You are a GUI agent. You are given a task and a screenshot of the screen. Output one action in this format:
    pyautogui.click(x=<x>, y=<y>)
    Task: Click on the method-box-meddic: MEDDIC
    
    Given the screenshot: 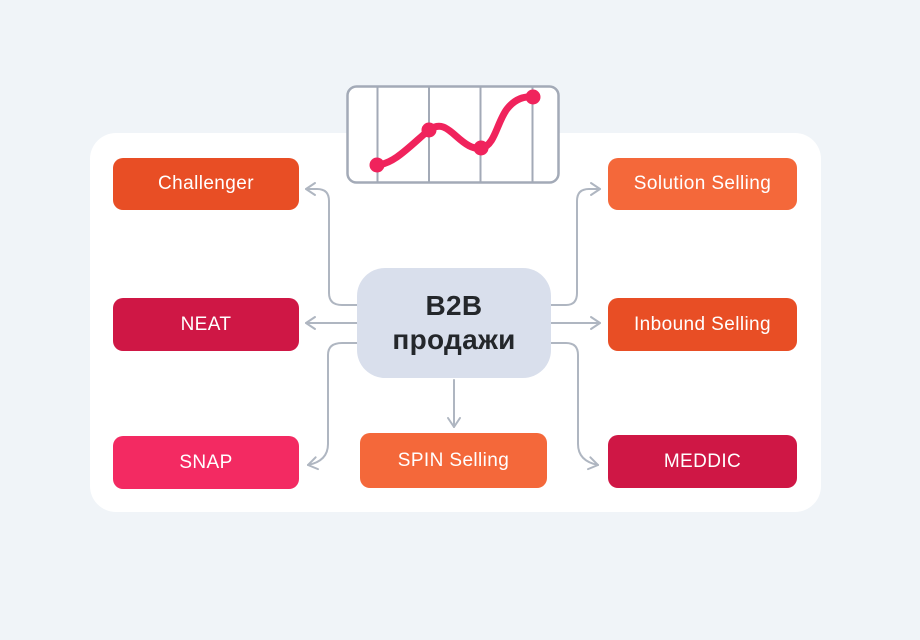 What is the action you would take?
    pyautogui.click(x=702, y=461)
    